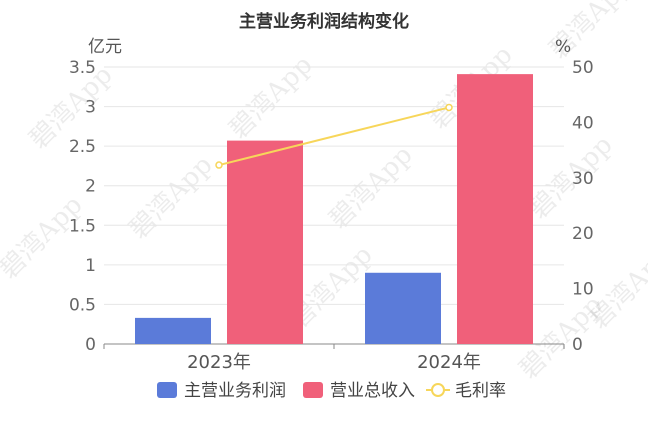 The width and height of the screenshot is (648, 432). Describe the element at coordinates (583, 234) in the screenshot. I see `y-right-tick-label: 20` at that location.